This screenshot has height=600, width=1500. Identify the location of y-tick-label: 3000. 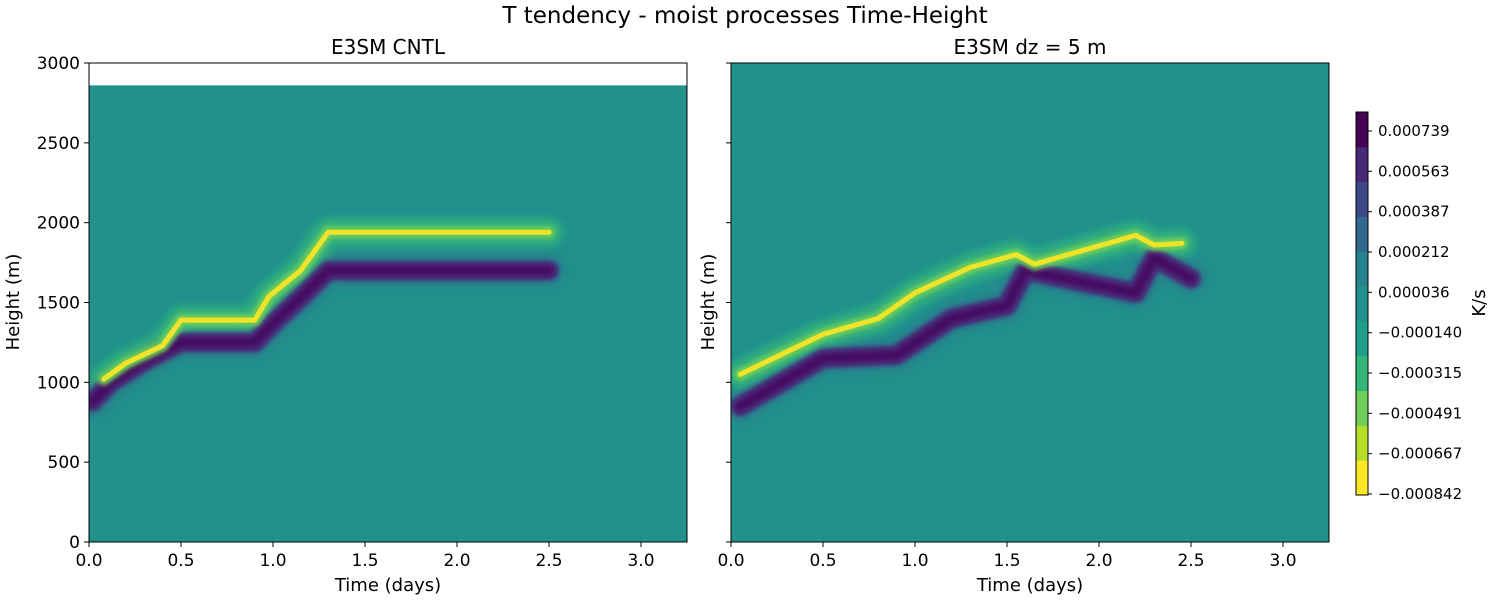
(58, 64).